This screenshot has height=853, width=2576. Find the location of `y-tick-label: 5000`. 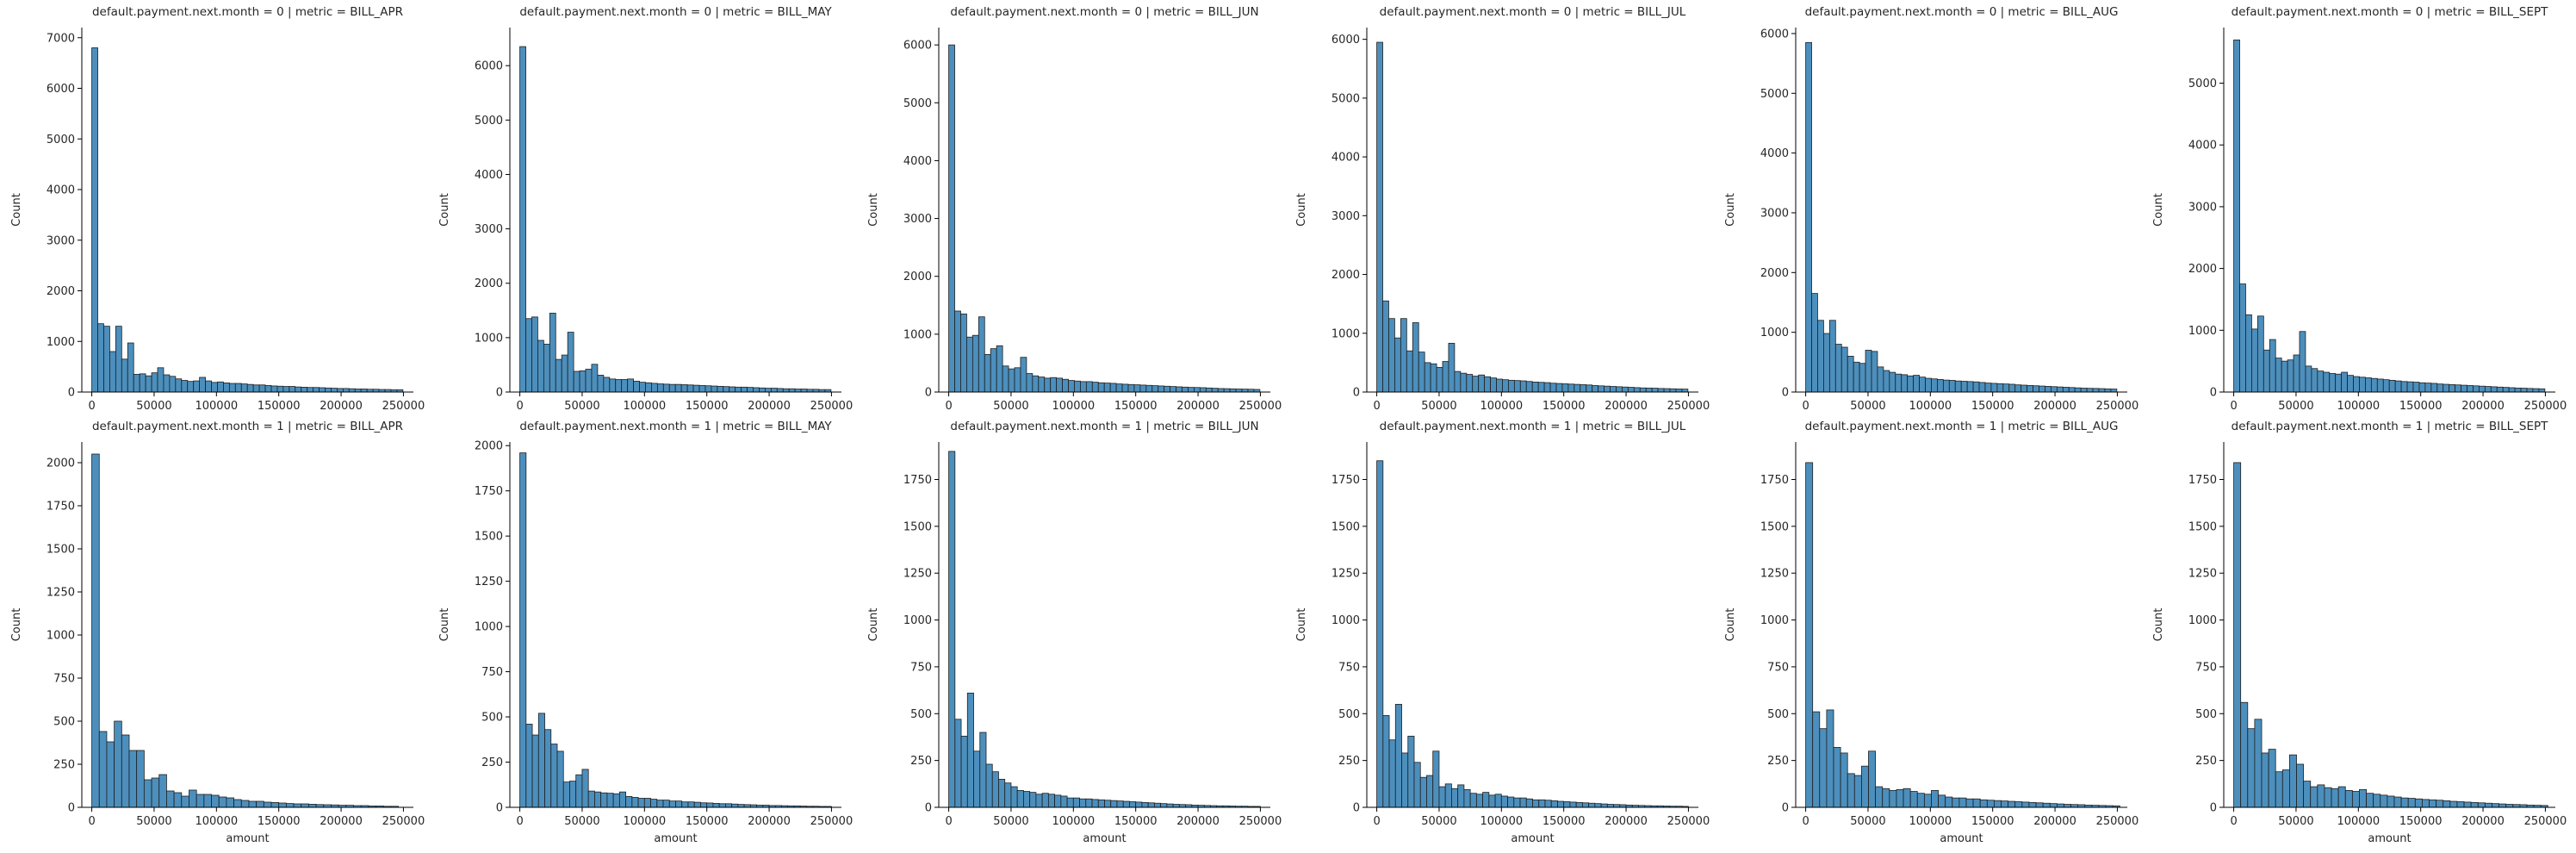

y-tick-label: 5000 is located at coordinates (1774, 94).